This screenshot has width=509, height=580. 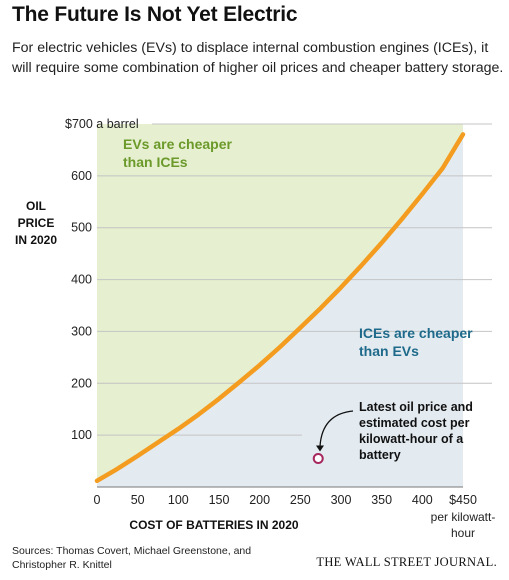 I want to click on latest-data-point, so click(x=318, y=458).